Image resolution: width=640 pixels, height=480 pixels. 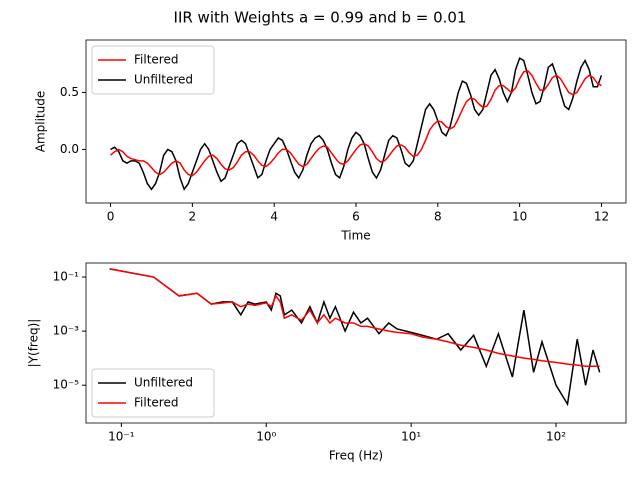 What do you see at coordinates (41, 122) in the screenshot?
I see `y-axis-label: Amplitude` at bounding box center [41, 122].